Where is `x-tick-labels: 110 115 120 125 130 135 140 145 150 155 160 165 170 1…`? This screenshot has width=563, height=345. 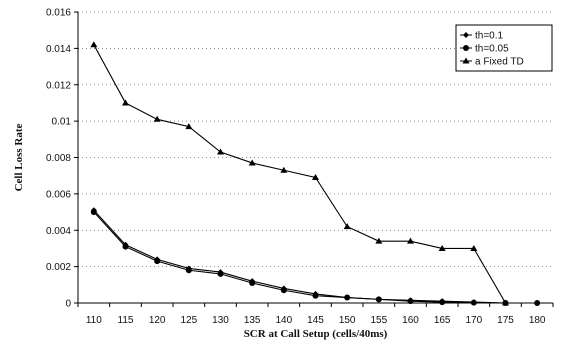
x-tick-labels: 110 115 120 125 130 135 140 145 150 155 160 165 170 1… is located at coordinates (316, 320).